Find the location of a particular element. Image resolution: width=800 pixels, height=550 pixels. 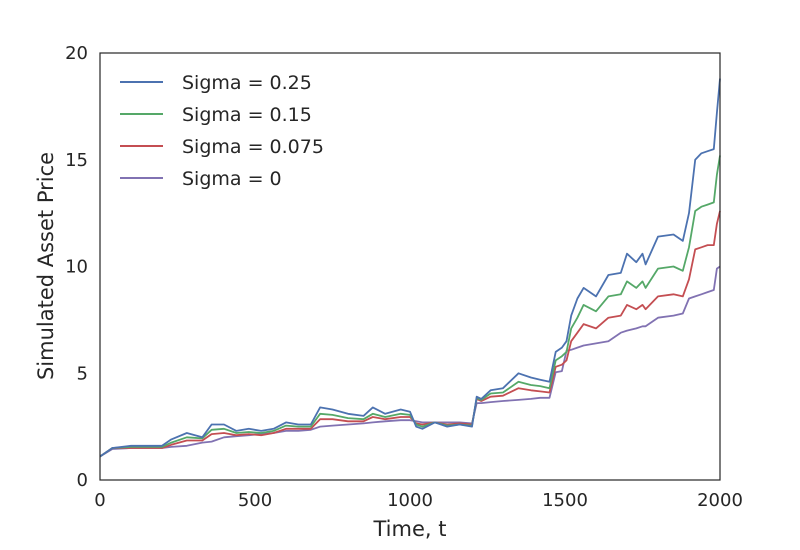

y-tick-label: 20 is located at coordinates (76, 53).